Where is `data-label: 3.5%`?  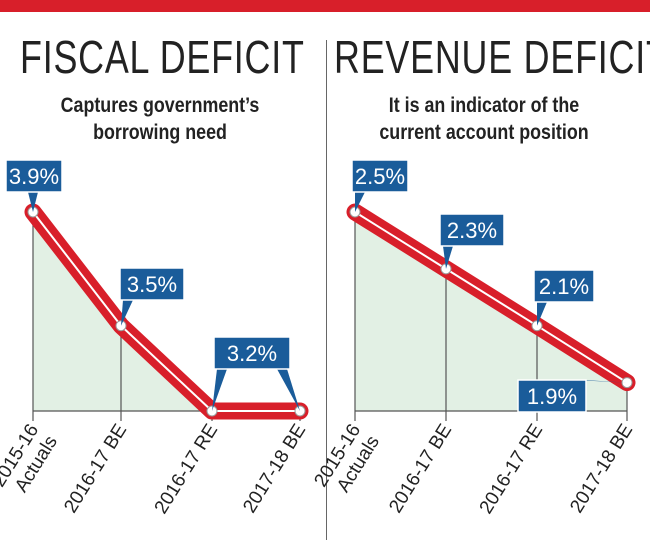 data-label: 3.5% is located at coordinates (152, 284).